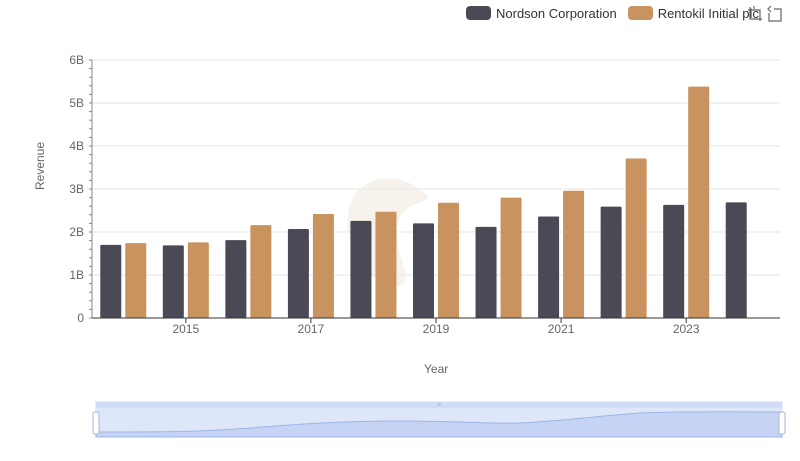 The image size is (800, 461). I want to click on bar-rentokil-2023, so click(699, 202).